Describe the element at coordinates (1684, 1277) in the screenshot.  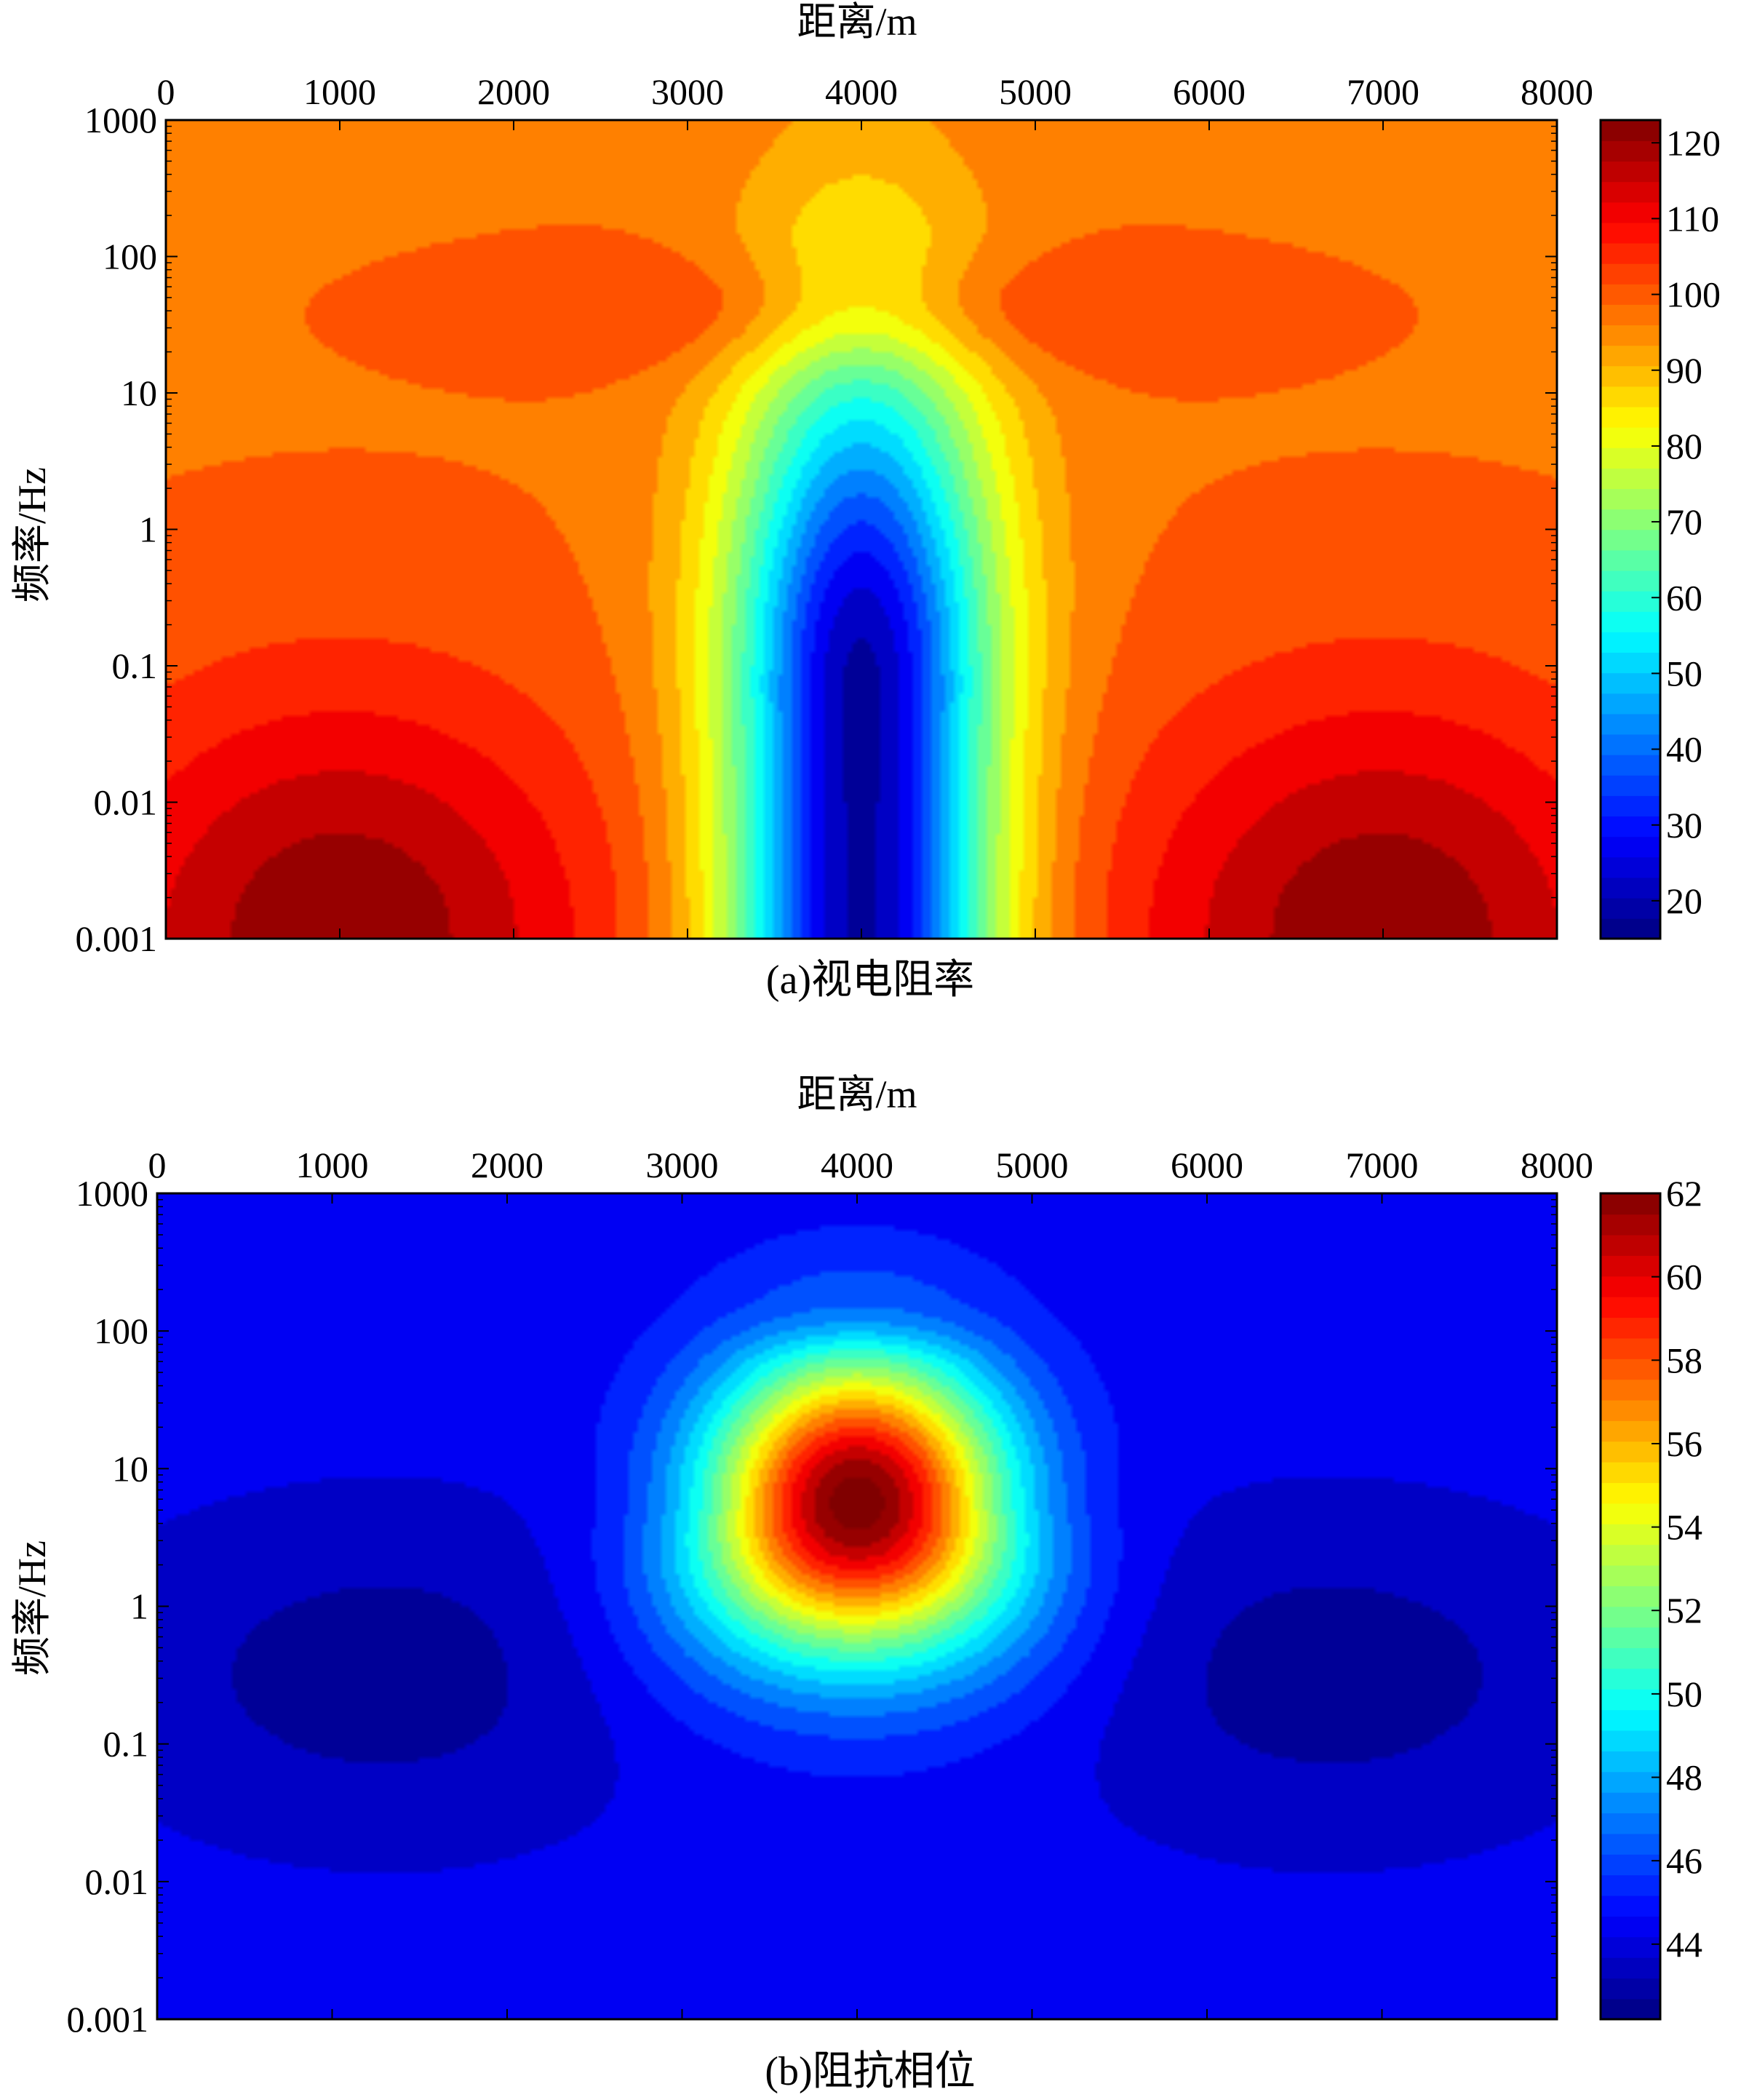
I see `colorbar-tick-label: 60` at that location.